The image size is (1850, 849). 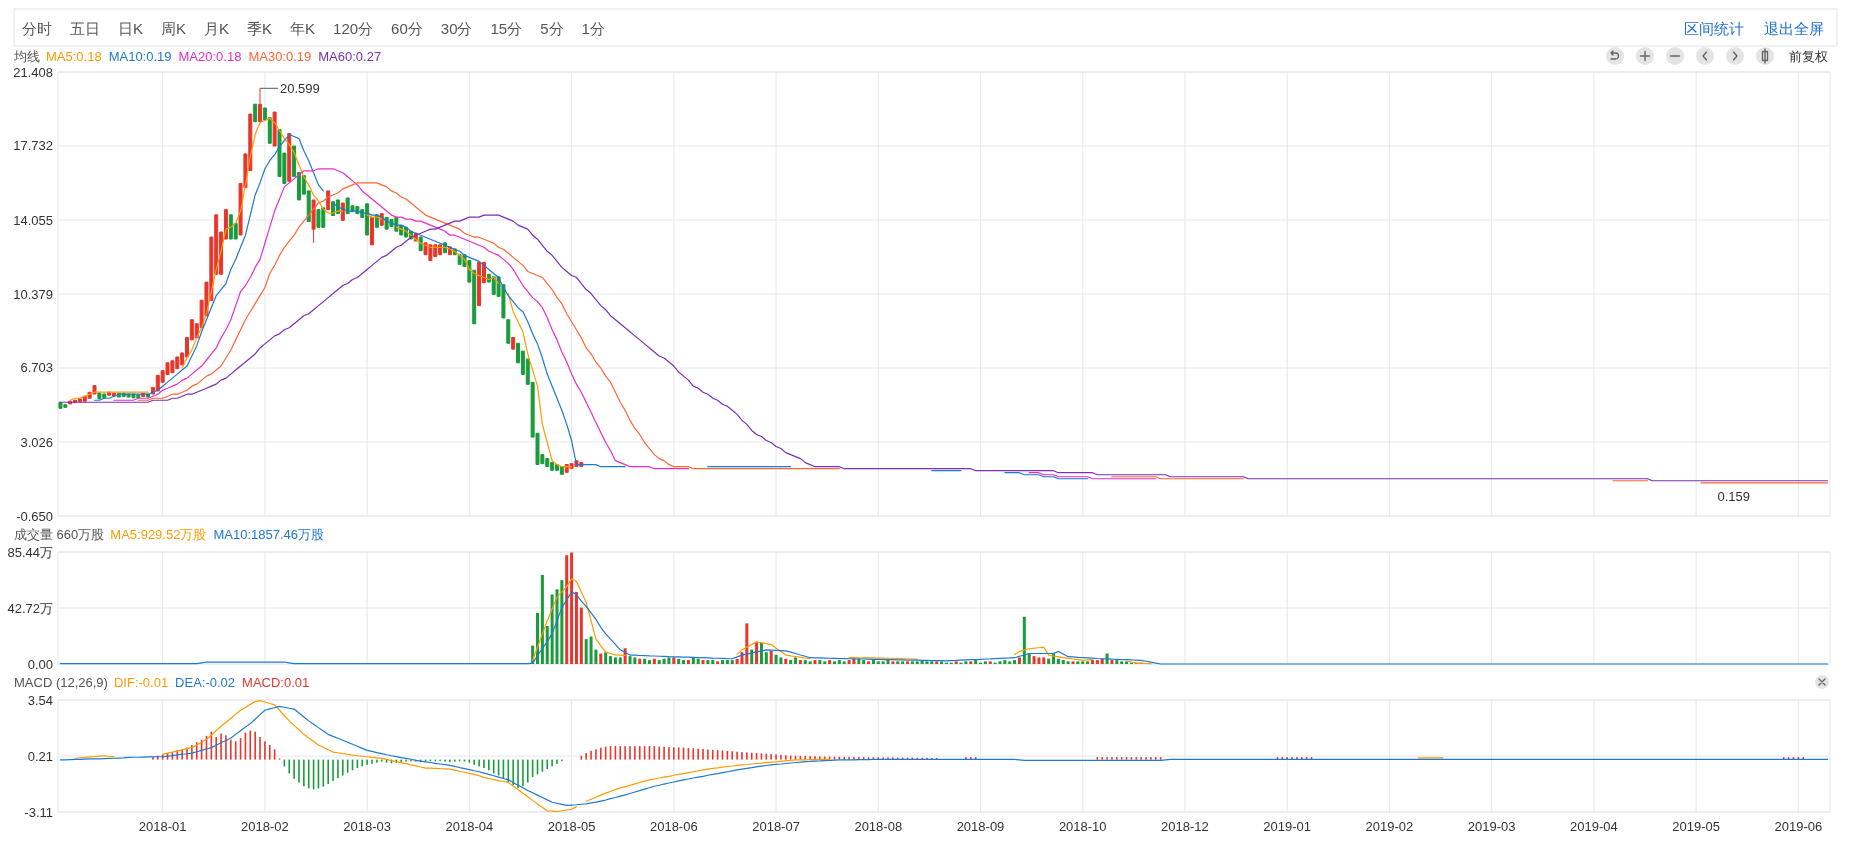 I want to click on x-tick-label: 2019-04, so click(x=1594, y=826).